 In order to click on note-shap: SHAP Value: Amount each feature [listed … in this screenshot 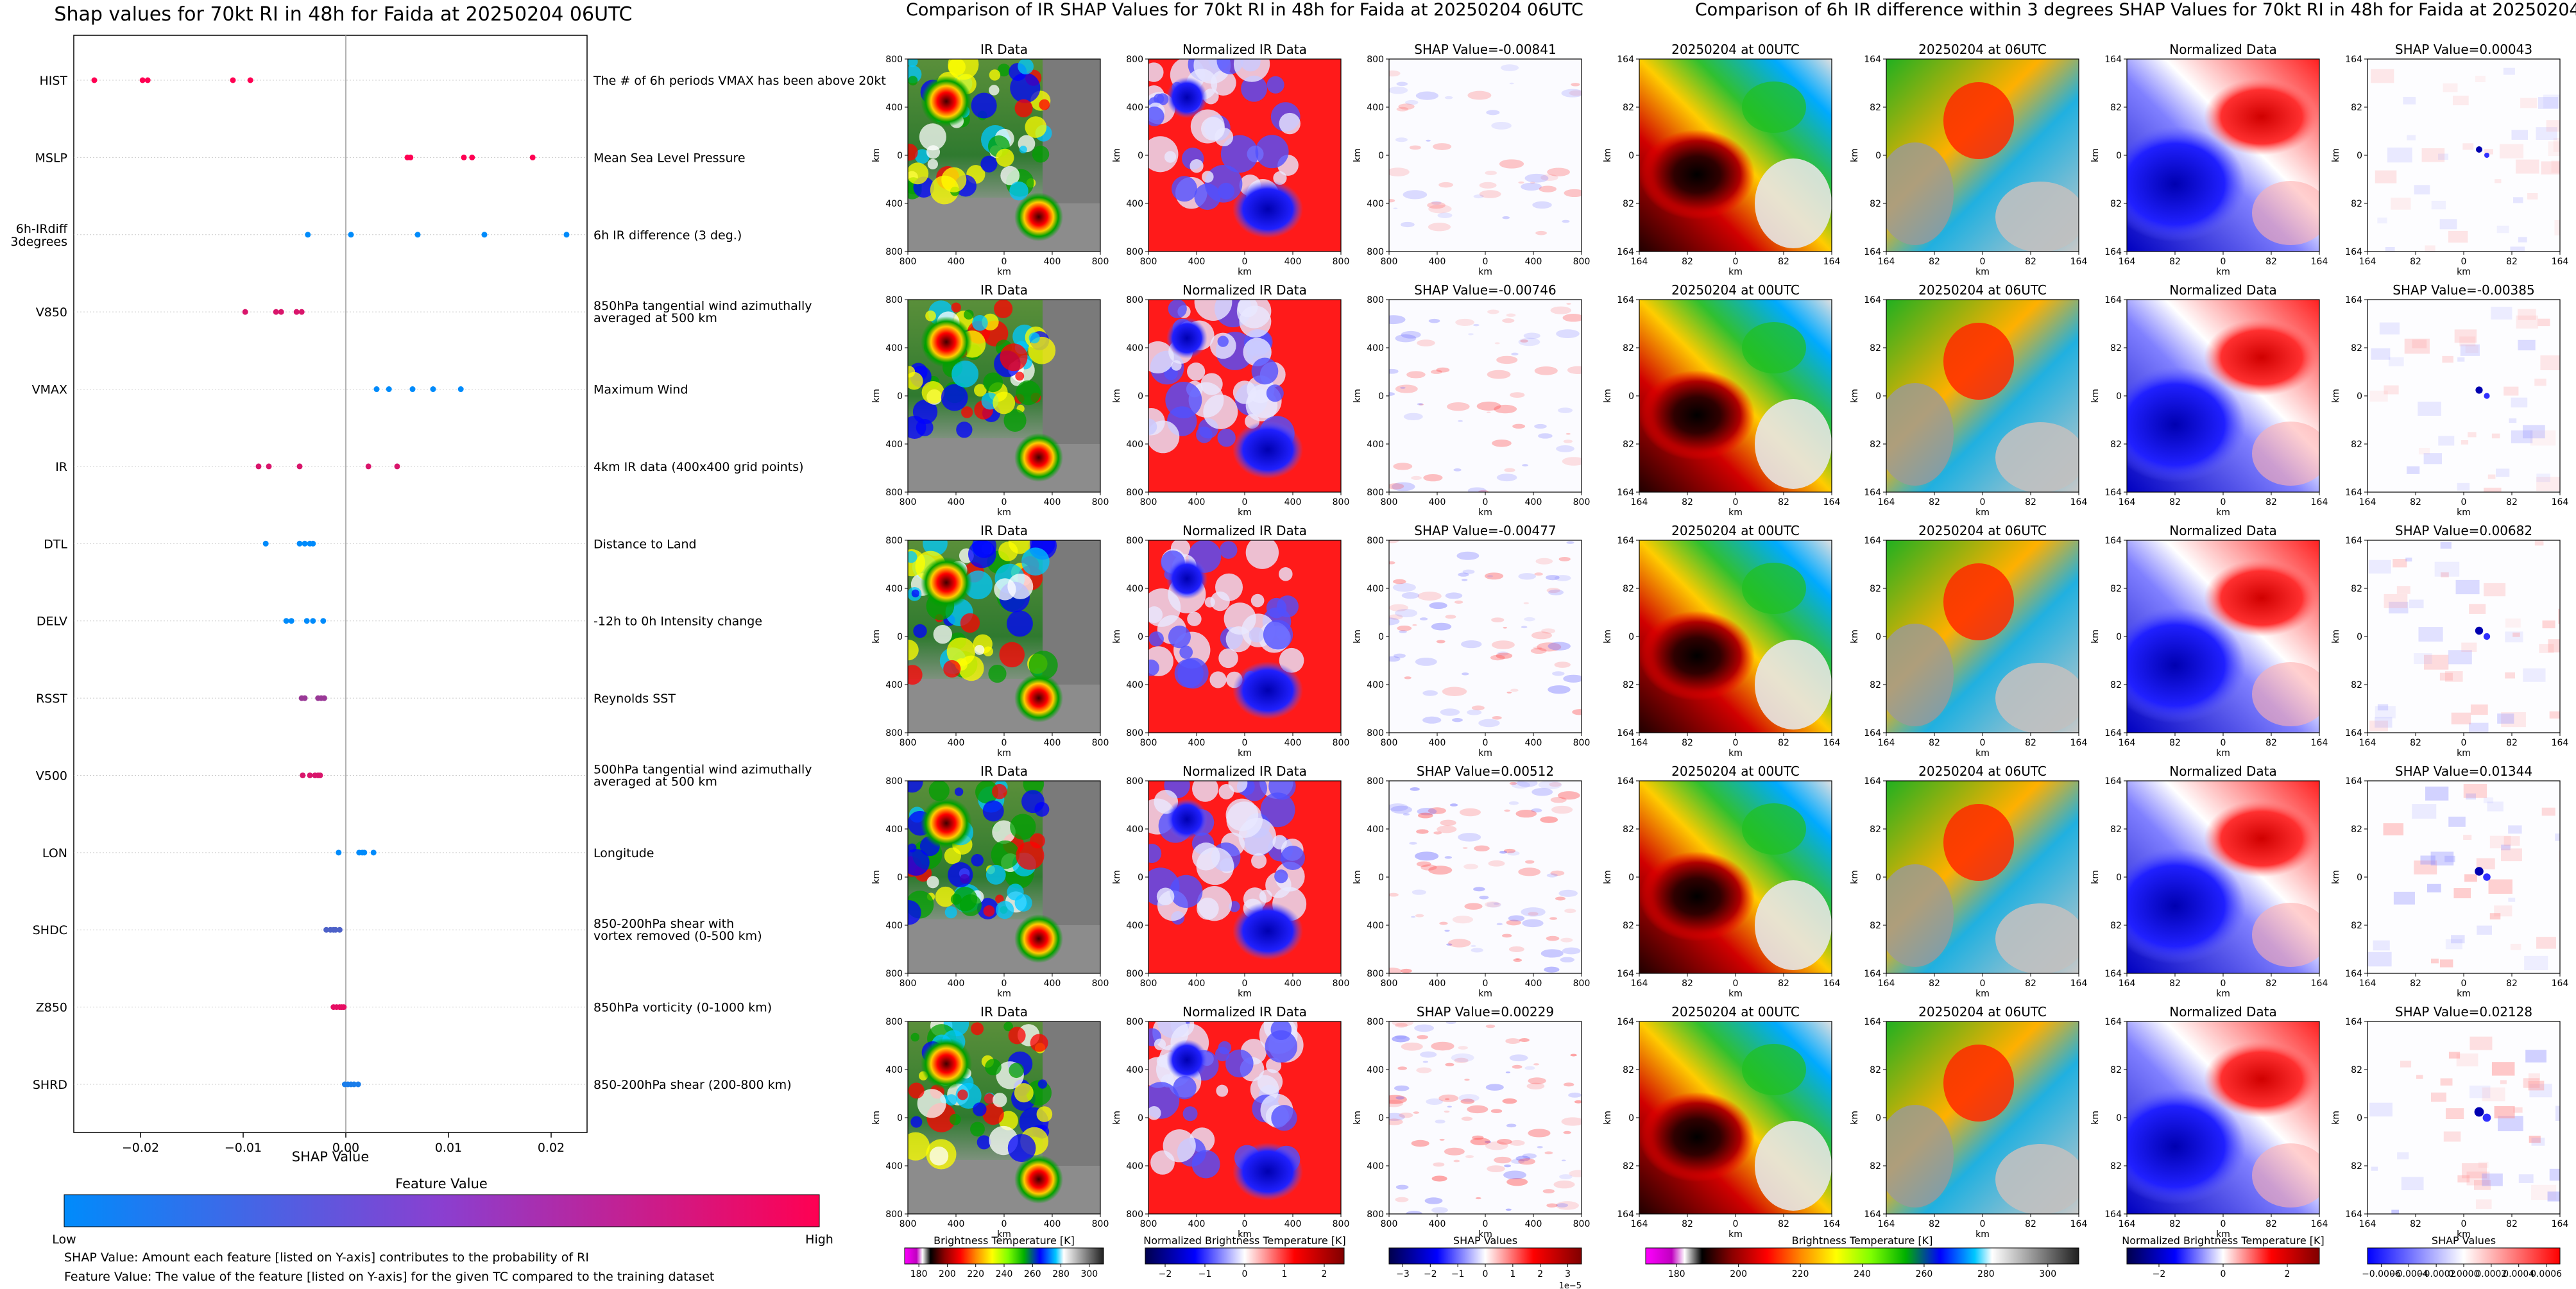, I will do `click(326, 1258)`.